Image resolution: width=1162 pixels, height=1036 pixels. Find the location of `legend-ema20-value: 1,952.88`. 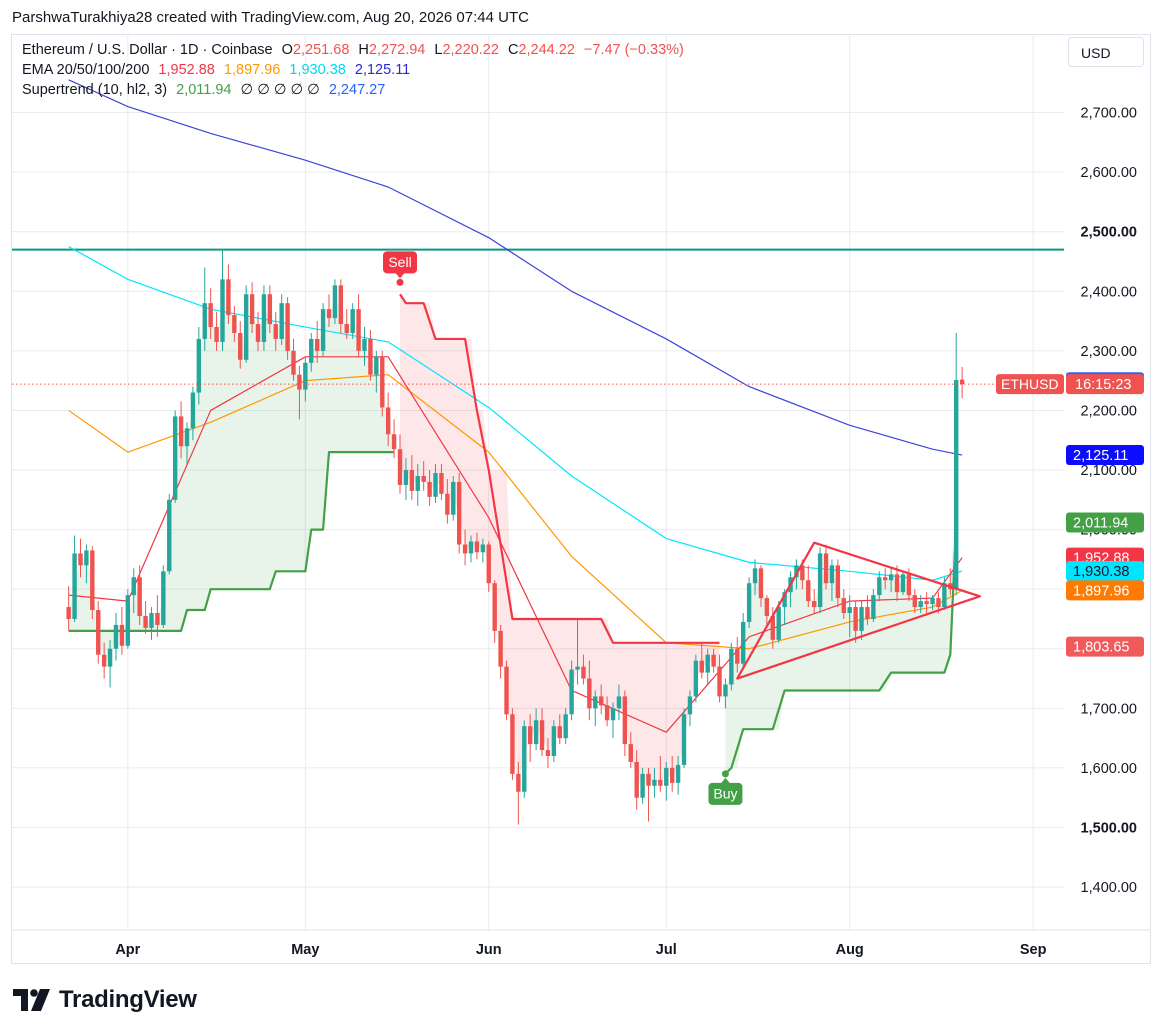

legend-ema20-value: 1,952.88 is located at coordinates (186, 70).